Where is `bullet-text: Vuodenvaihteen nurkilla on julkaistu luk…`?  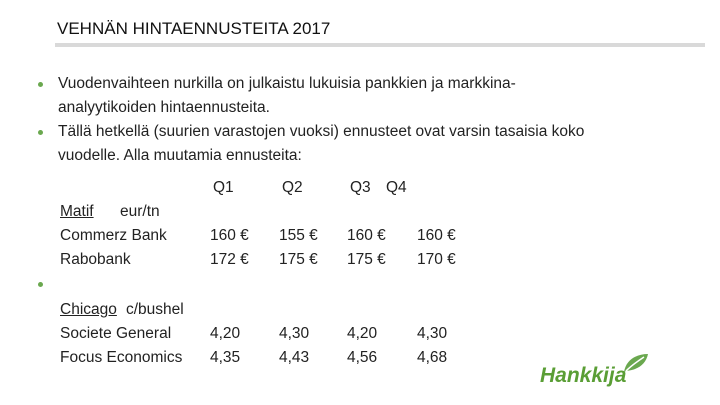
bullet-text: Vuodenvaihteen nurkilla on julkaistu luk… is located at coordinates (287, 83).